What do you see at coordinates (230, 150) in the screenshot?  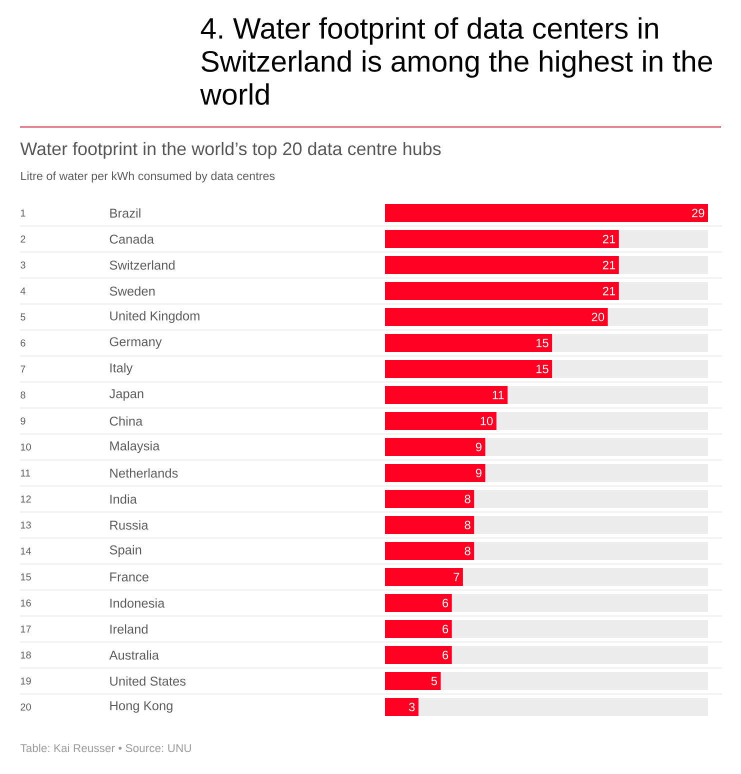 I see `text: Water footprint in the world’s top 20 data centre hubs` at bounding box center [230, 150].